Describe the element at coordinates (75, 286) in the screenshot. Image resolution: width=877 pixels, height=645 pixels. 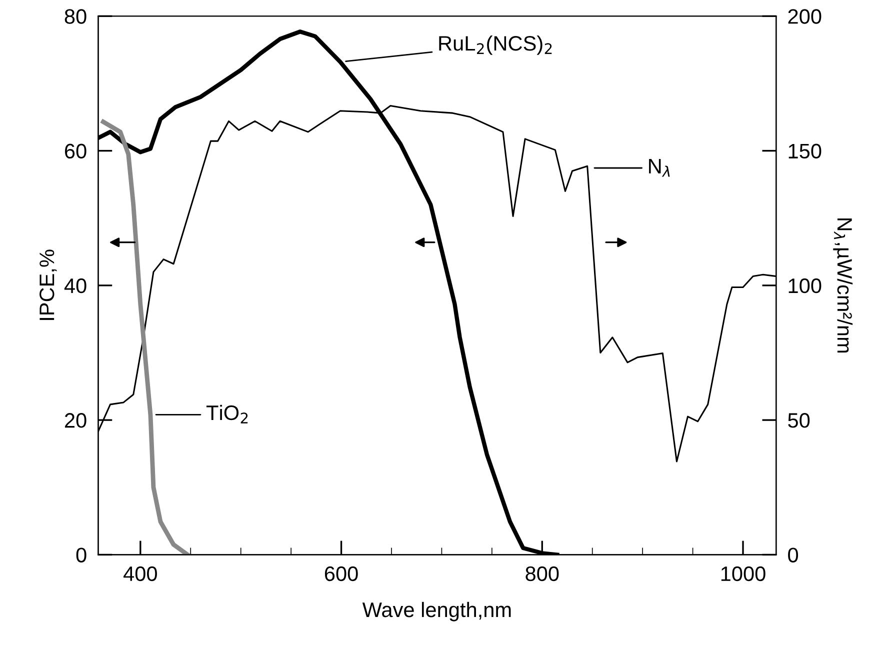
I see `y-tick-label: 40` at that location.